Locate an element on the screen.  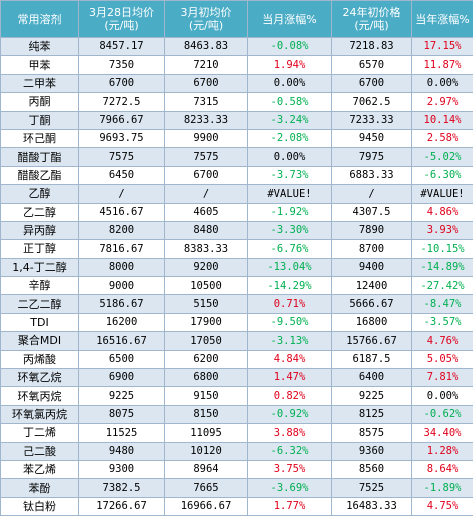
yearly-change-cell: 5.05% is located at coordinates (442, 359).